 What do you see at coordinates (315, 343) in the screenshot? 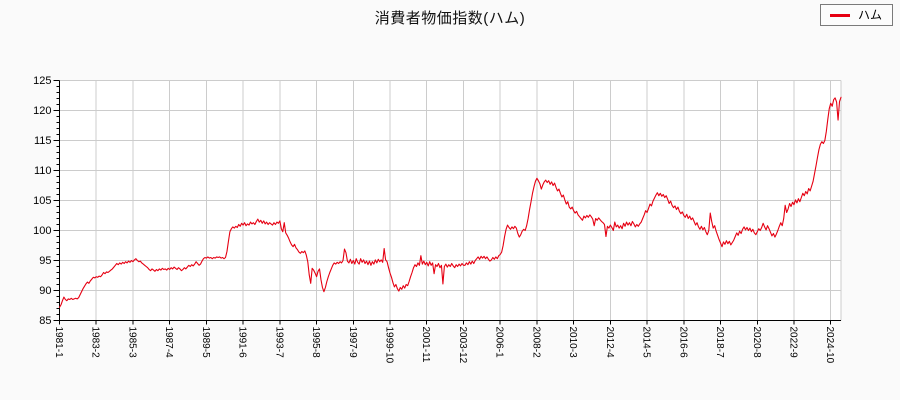
I see `x-tick-label: 1995-8` at bounding box center [315, 343].